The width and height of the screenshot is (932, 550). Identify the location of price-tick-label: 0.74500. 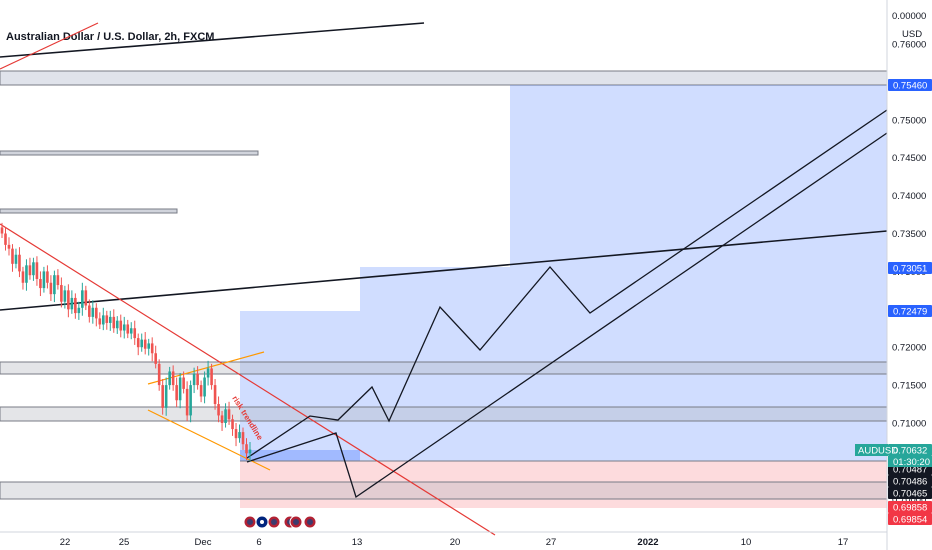
(909, 158).